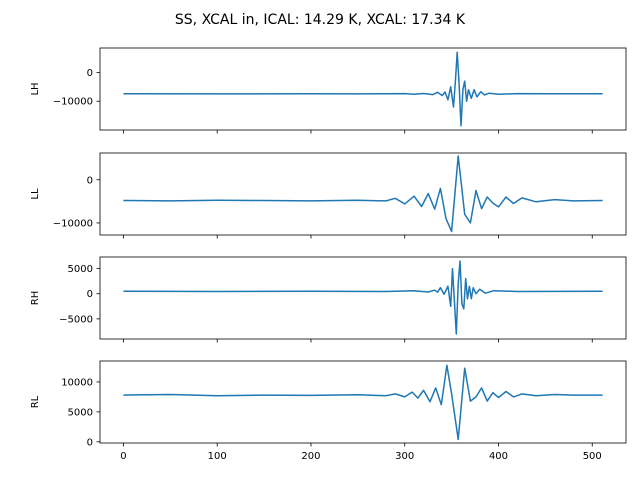 This screenshot has width=640, height=480. Describe the element at coordinates (498, 456) in the screenshot. I see `x-tick-label: 400` at that location.